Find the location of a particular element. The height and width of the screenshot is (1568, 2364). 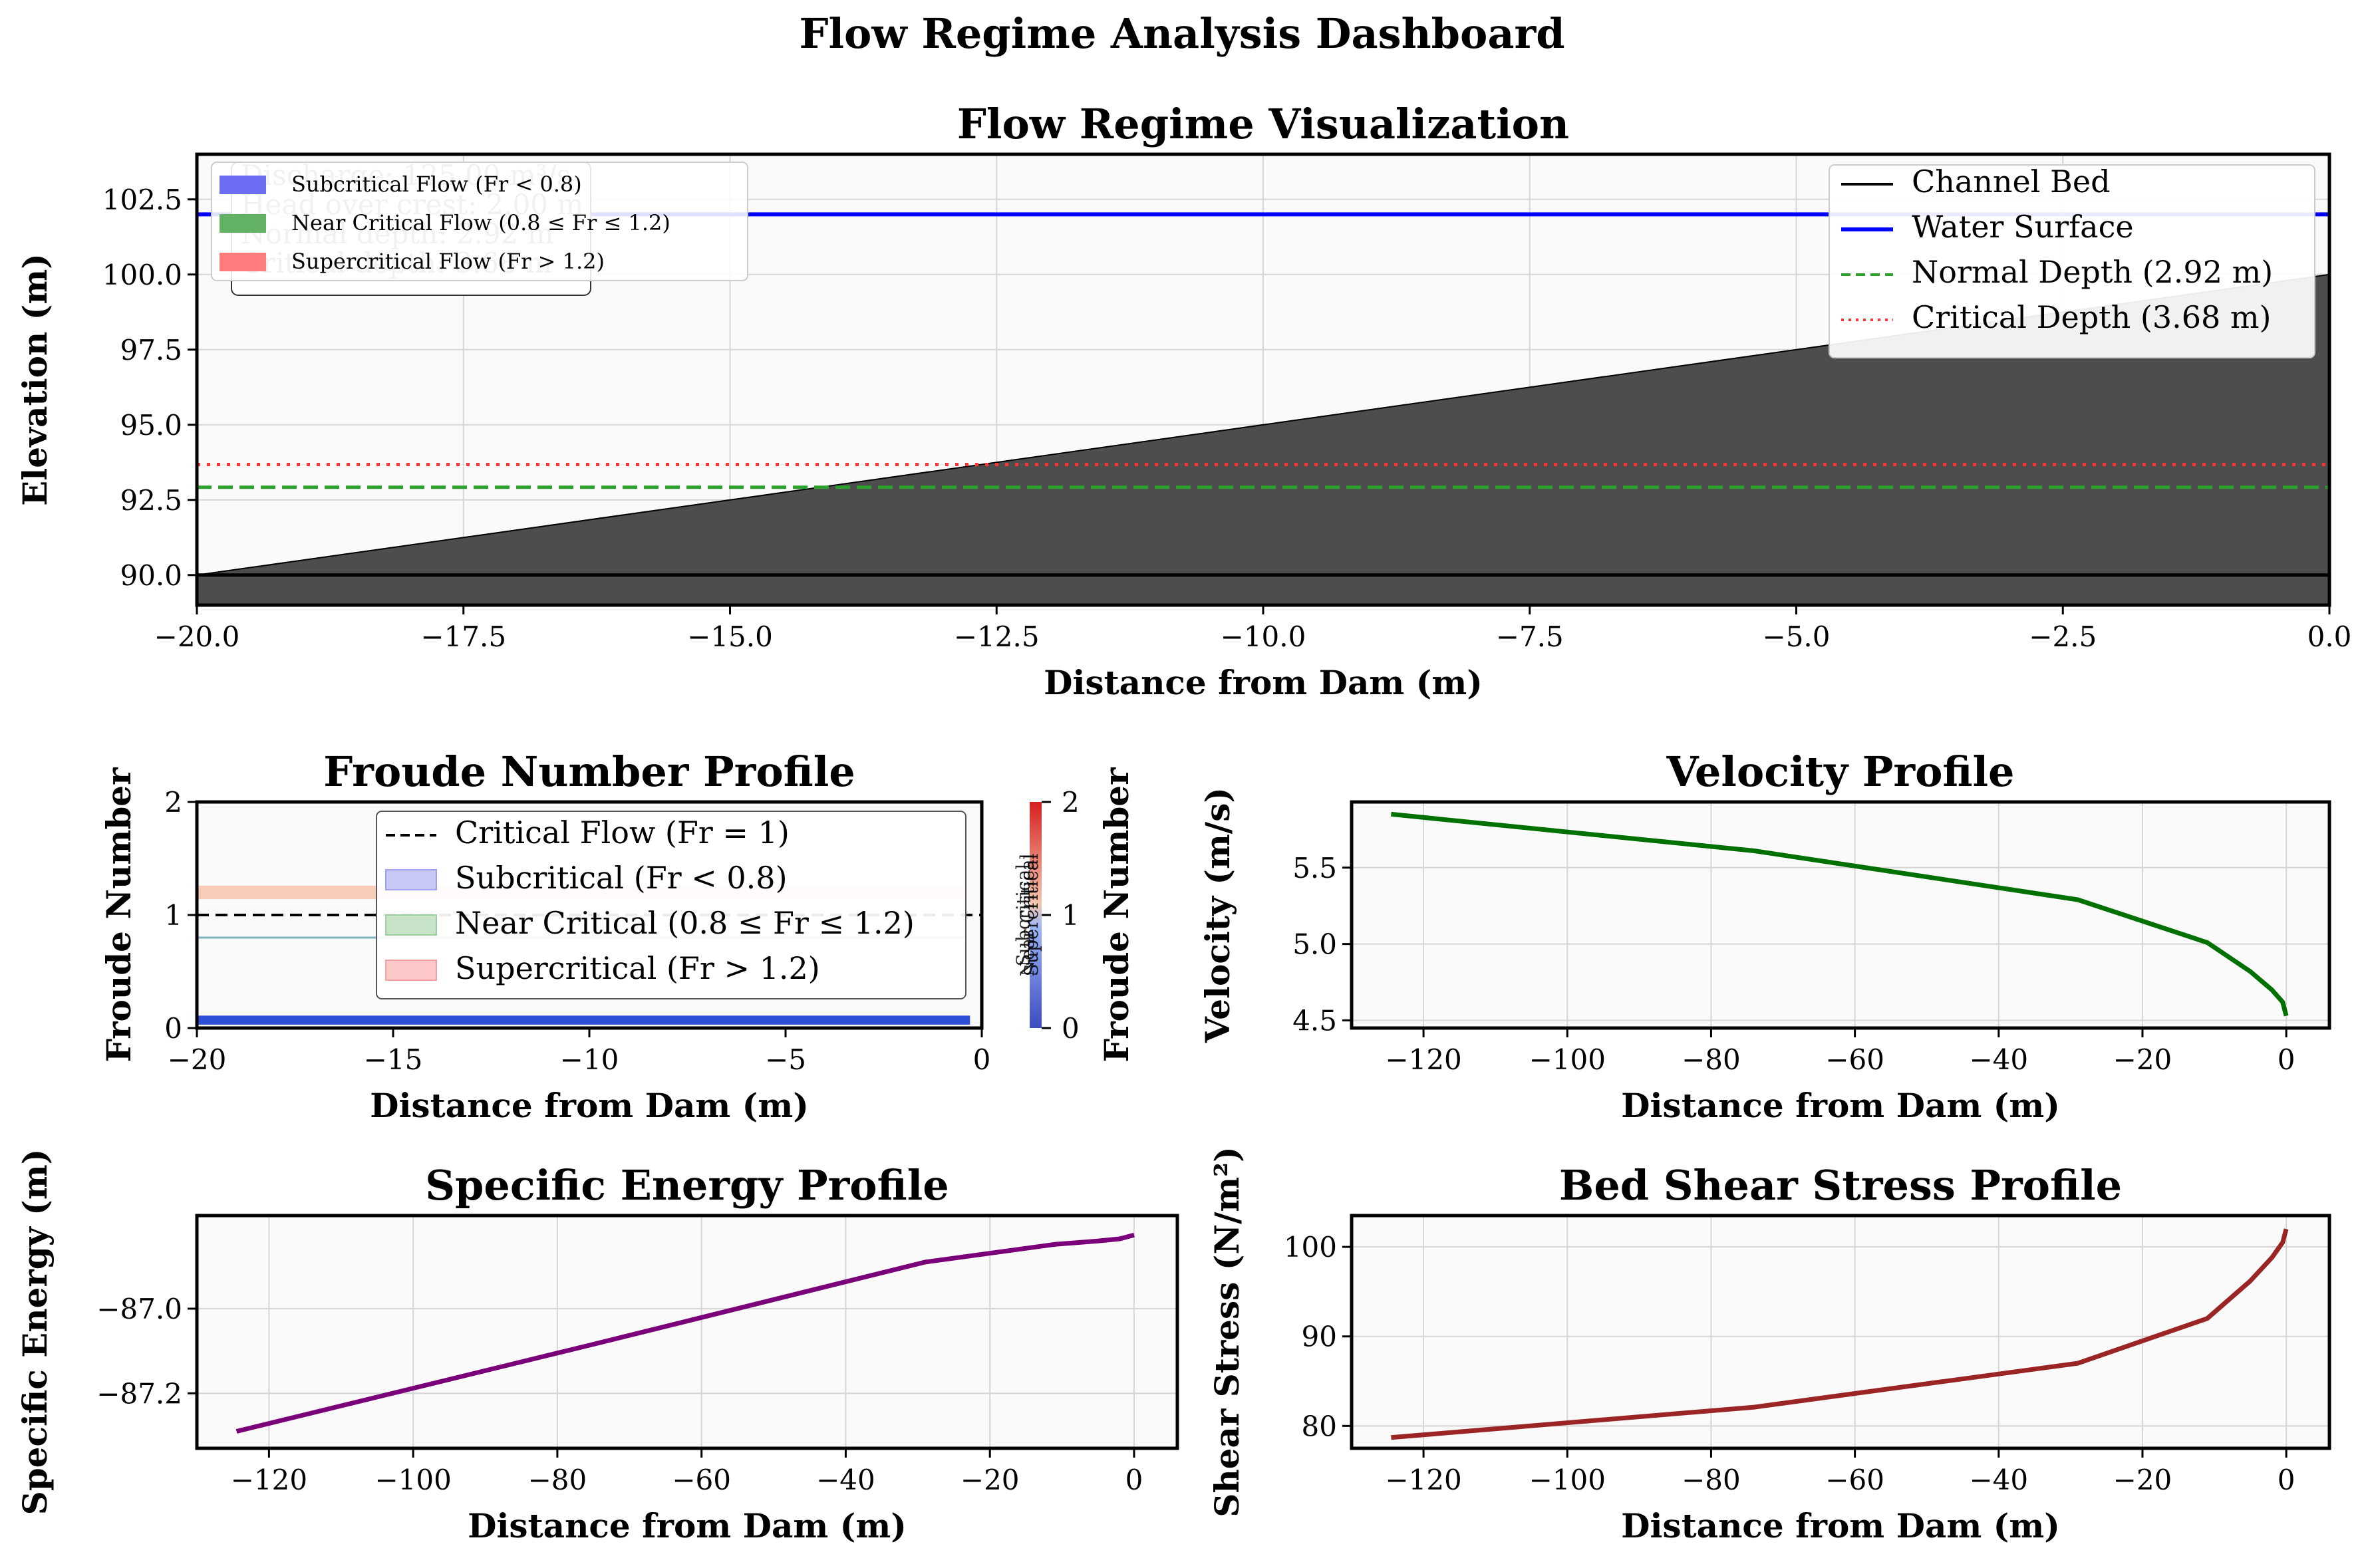

chart-title: Bed Shear Stress Profile is located at coordinates (1840, 1185).